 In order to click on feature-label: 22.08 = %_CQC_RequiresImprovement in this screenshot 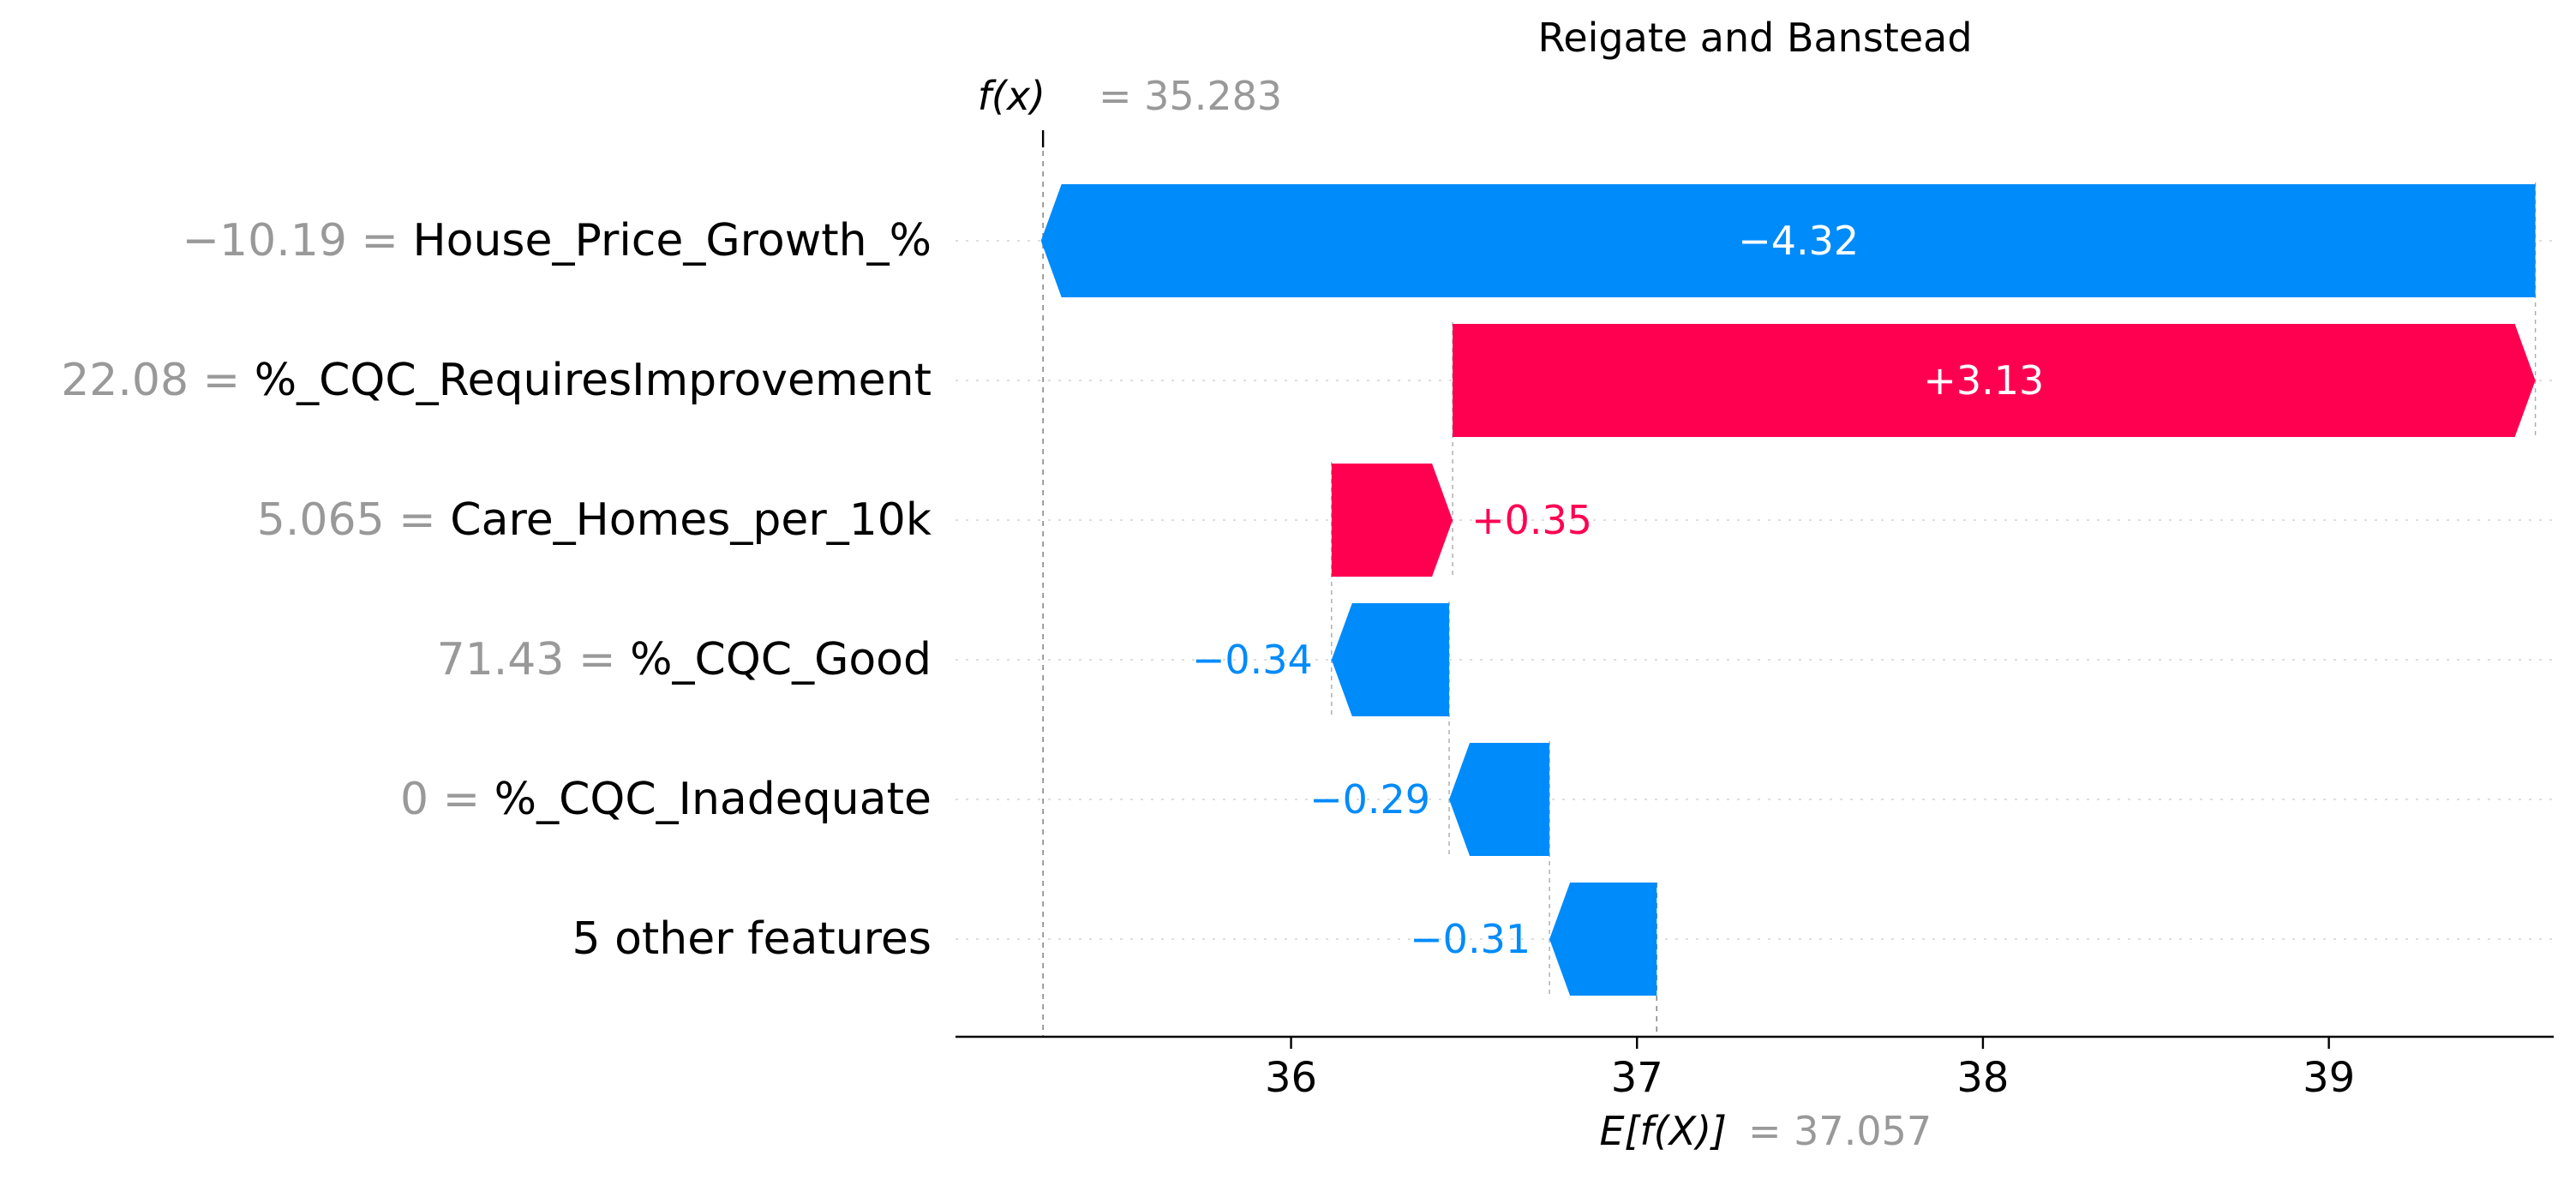, I will do `click(497, 380)`.